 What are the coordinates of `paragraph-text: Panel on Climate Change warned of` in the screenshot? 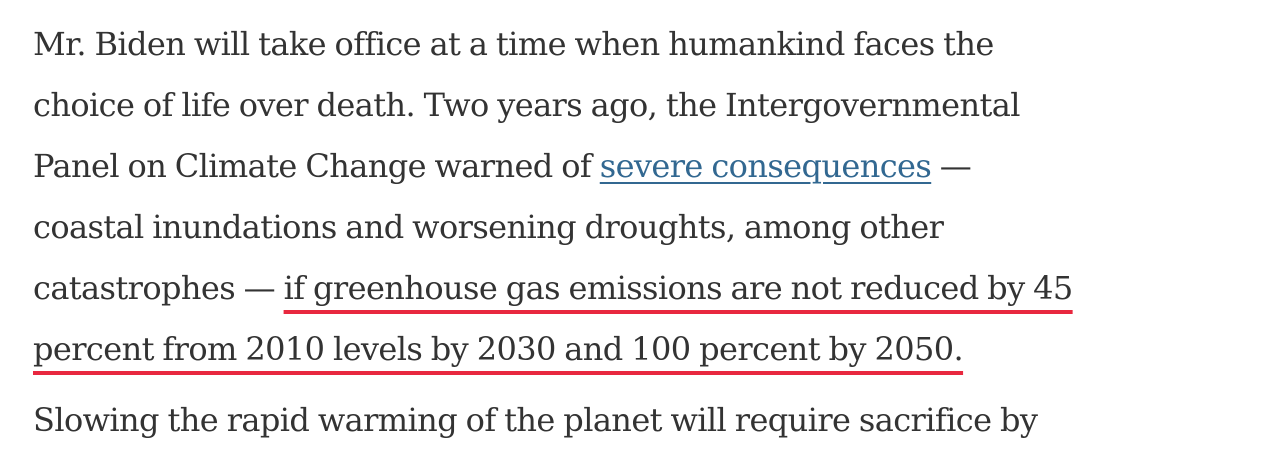 It's located at (316, 166).